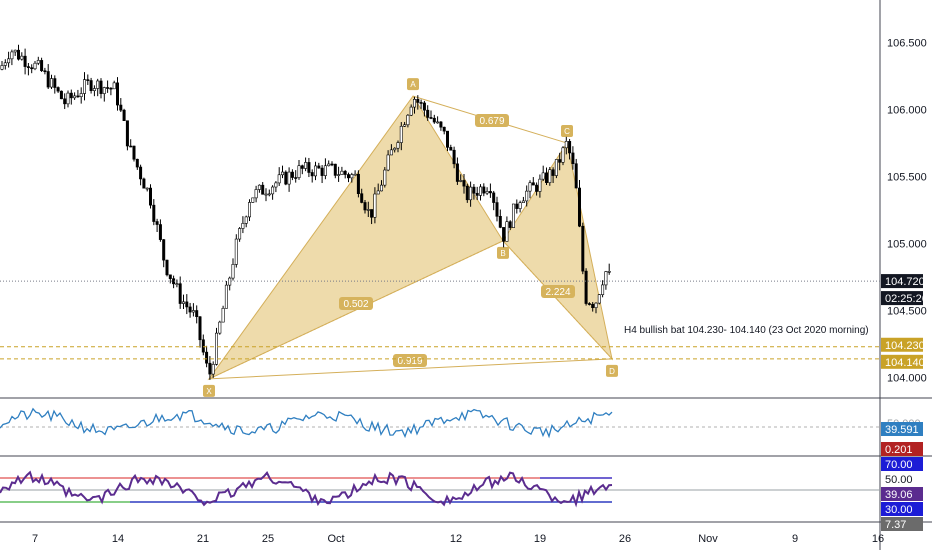  What do you see at coordinates (118, 539) in the screenshot?
I see `time-tick-label: 14` at bounding box center [118, 539].